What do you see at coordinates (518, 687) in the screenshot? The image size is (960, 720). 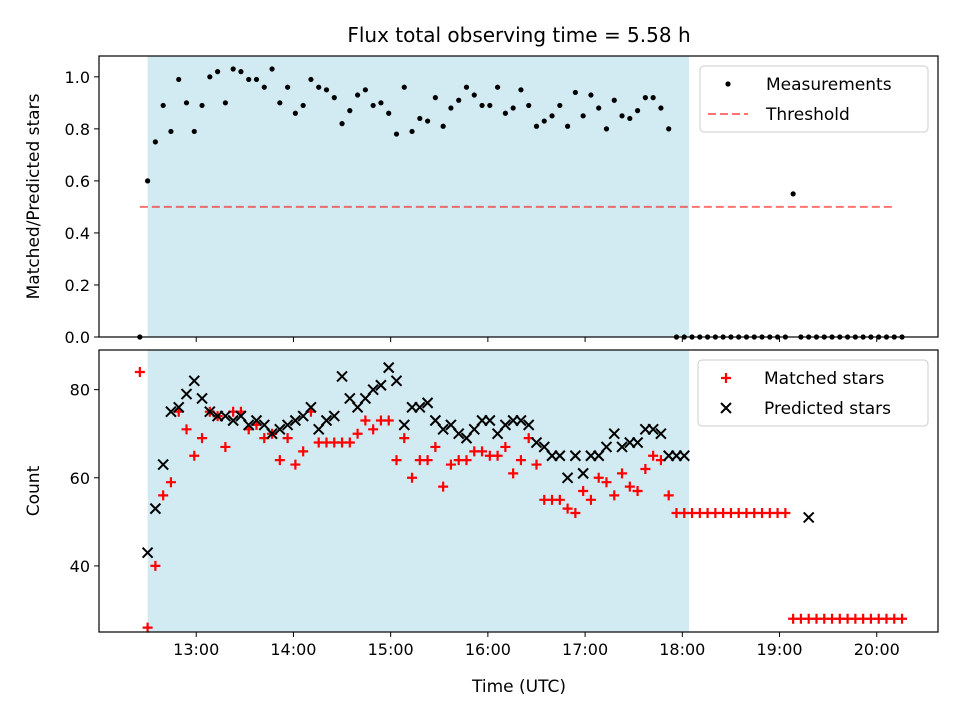 I see `x-axis-label: Time (UTC)` at bounding box center [518, 687].